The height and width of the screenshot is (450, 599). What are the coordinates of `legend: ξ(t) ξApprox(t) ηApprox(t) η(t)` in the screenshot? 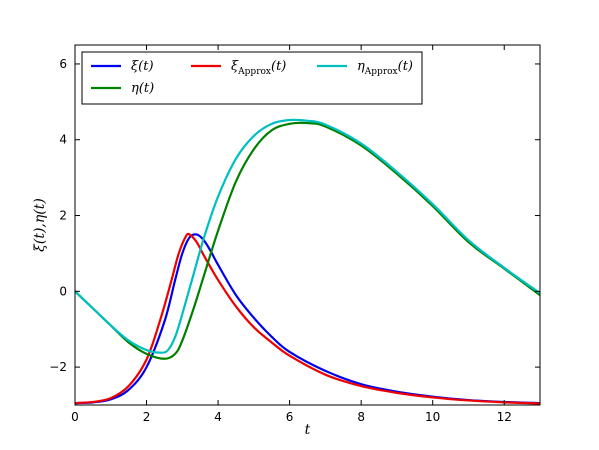 It's located at (252, 78).